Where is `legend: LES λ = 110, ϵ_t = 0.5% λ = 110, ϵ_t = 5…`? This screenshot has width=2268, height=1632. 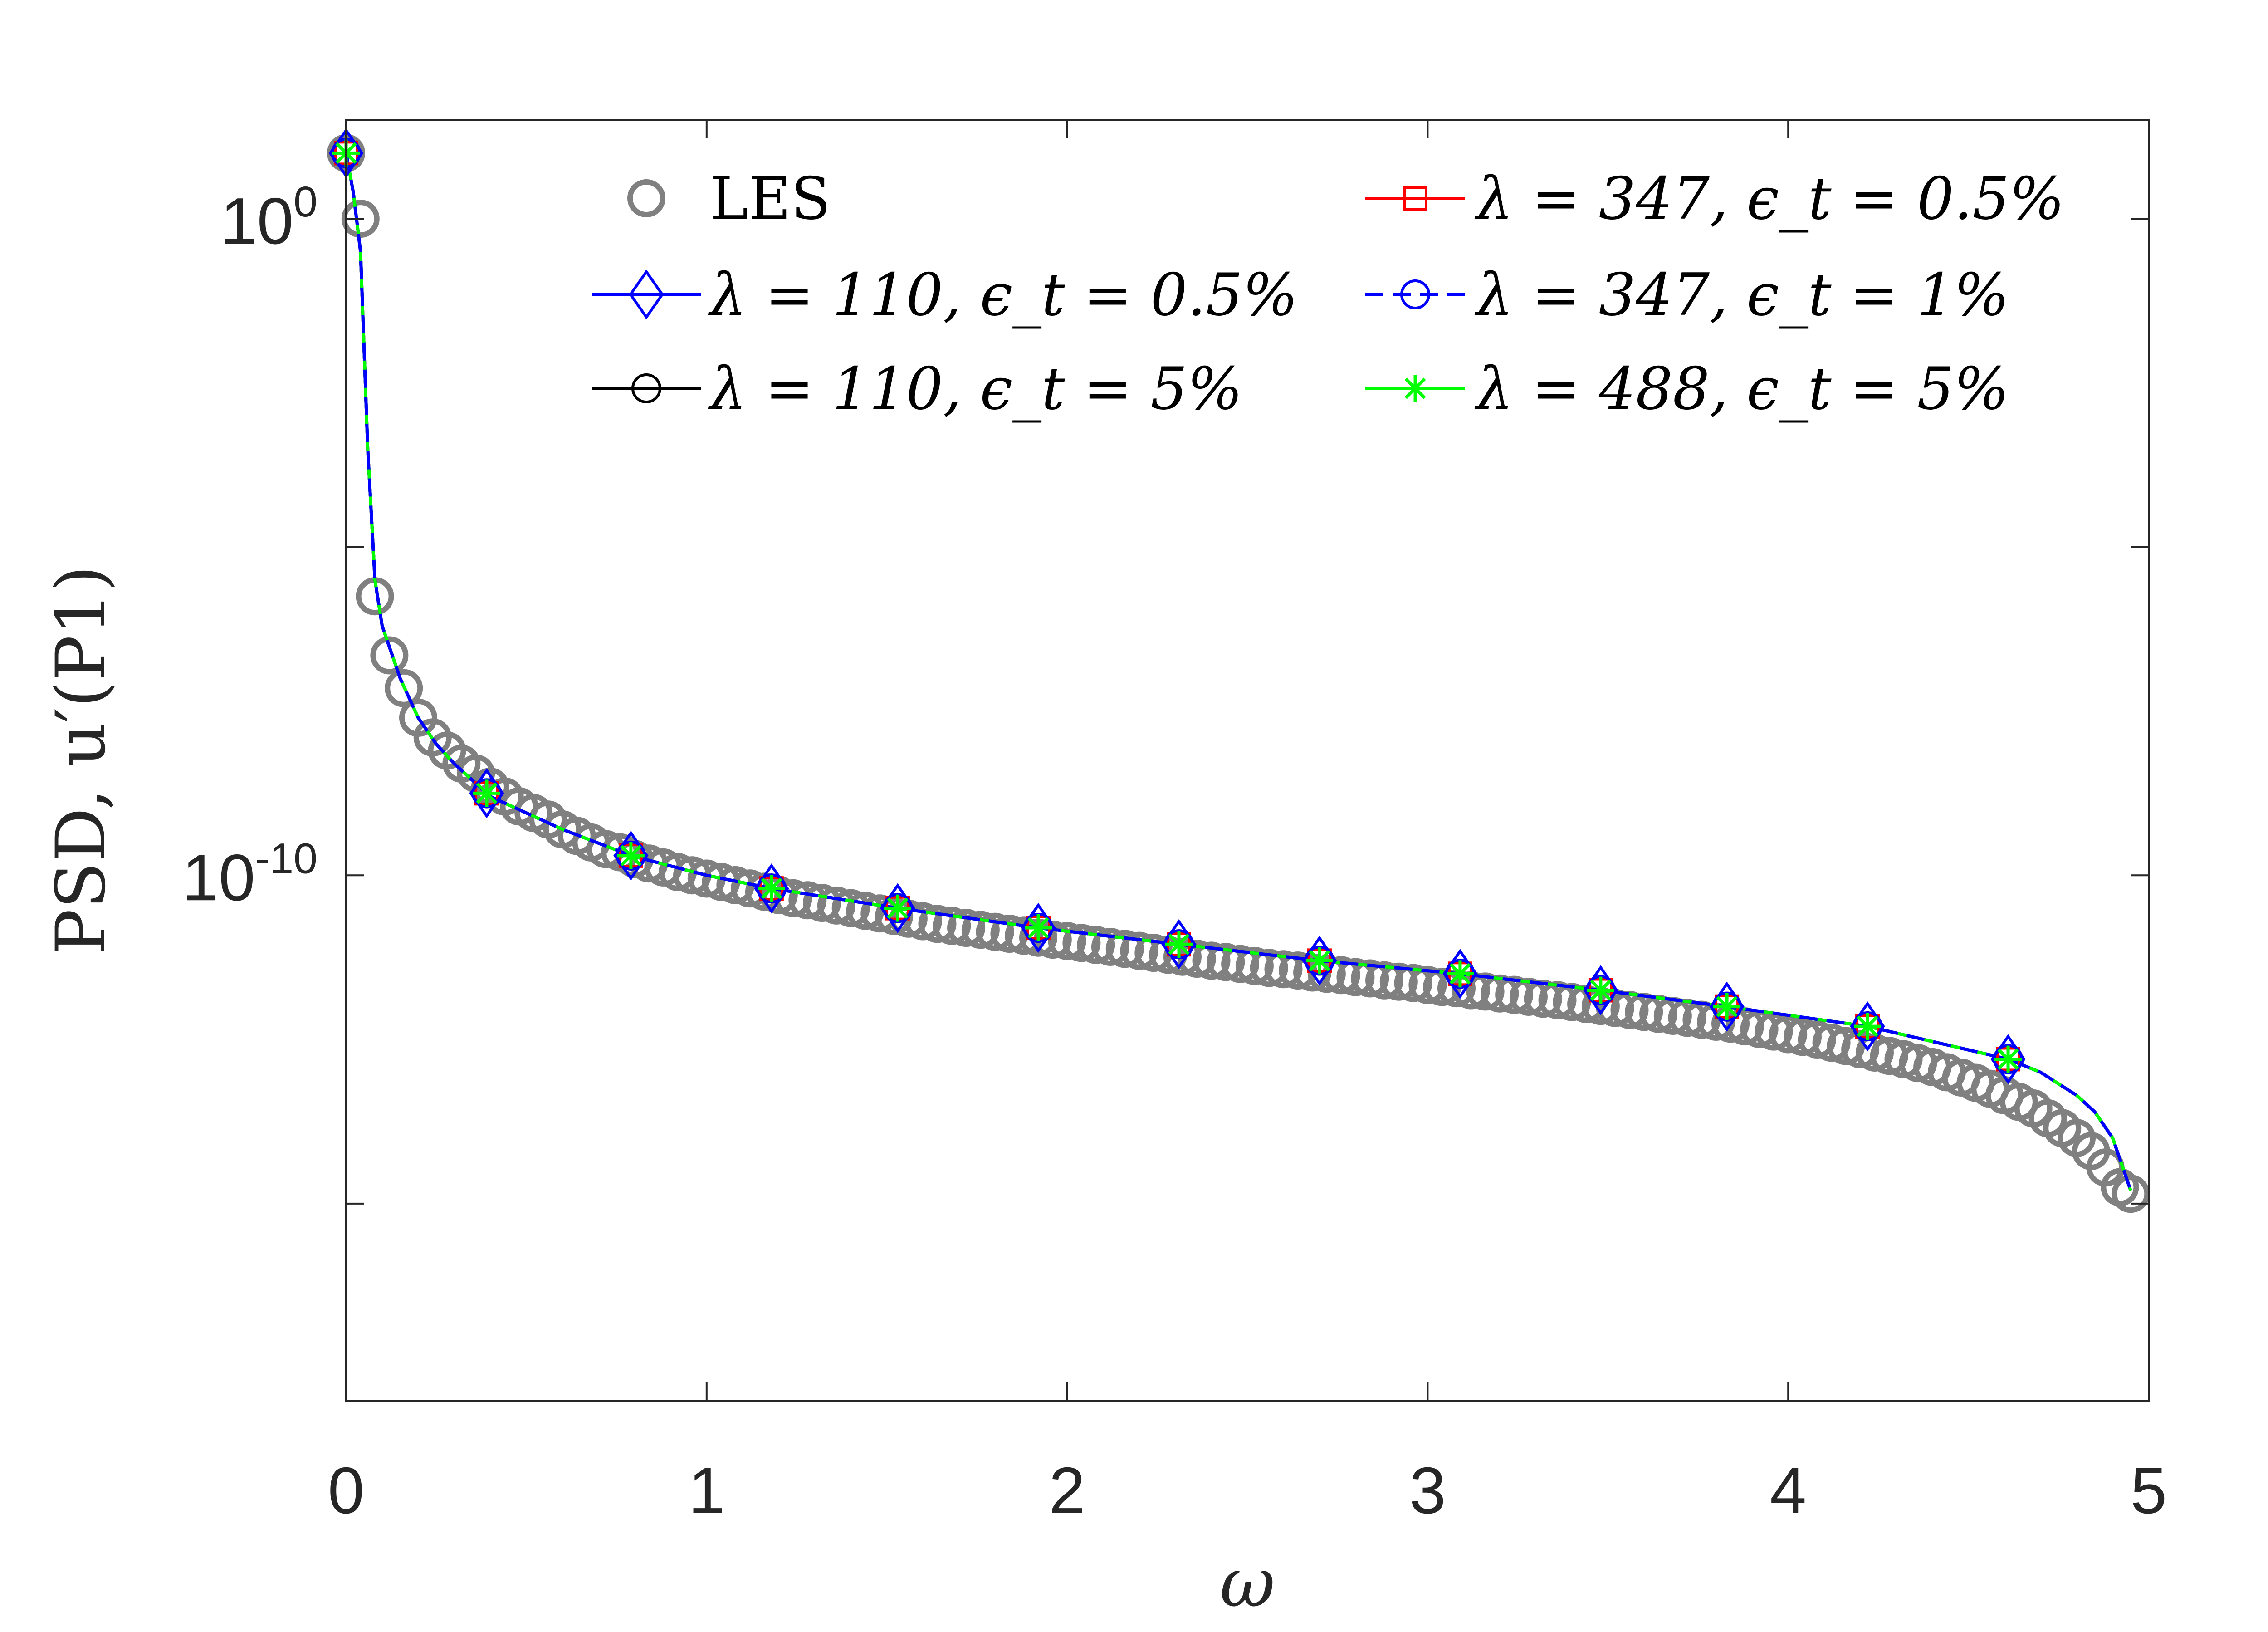 legend: LES λ = 110, ϵ_t = 0.5% λ = 110, ϵ_t = 5… is located at coordinates (1328, 294).